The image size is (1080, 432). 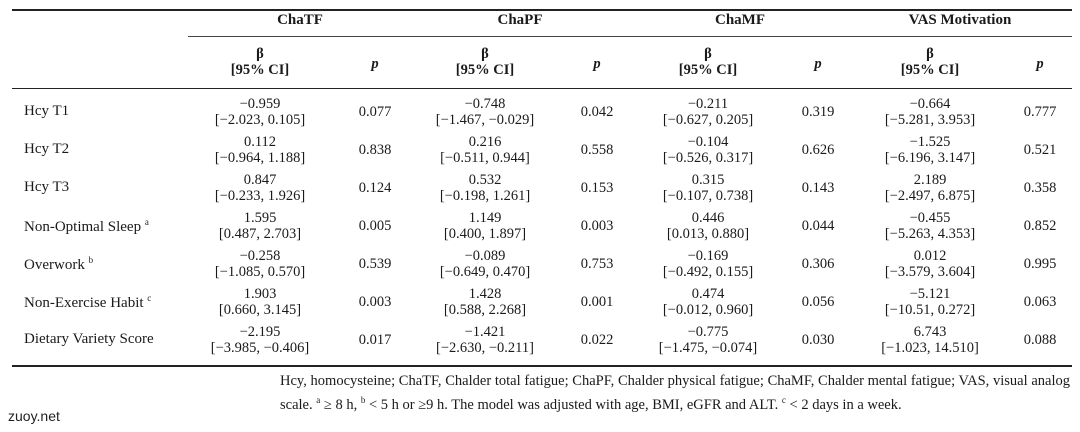 What do you see at coordinates (375, 112) in the screenshot?
I see `p-value: 0.077` at bounding box center [375, 112].